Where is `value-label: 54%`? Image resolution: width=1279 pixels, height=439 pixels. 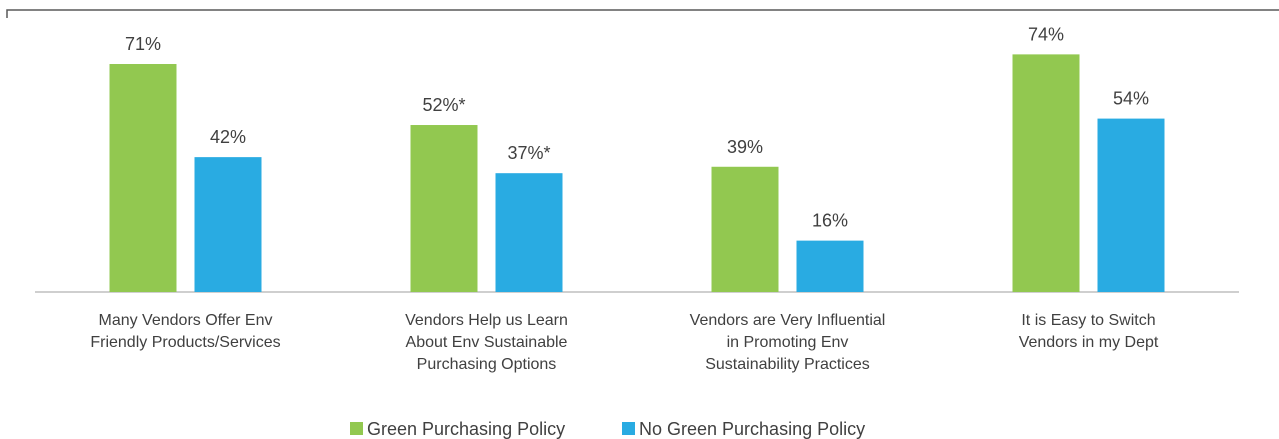
value-label: 54% is located at coordinates (1131, 99).